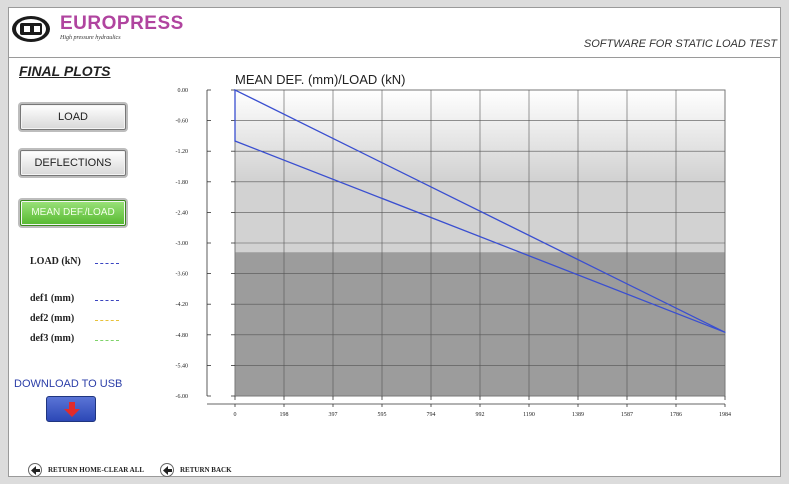 The image size is (789, 484). Describe the element at coordinates (182, 213) in the screenshot. I see `y-tick-label: -2.40` at that location.